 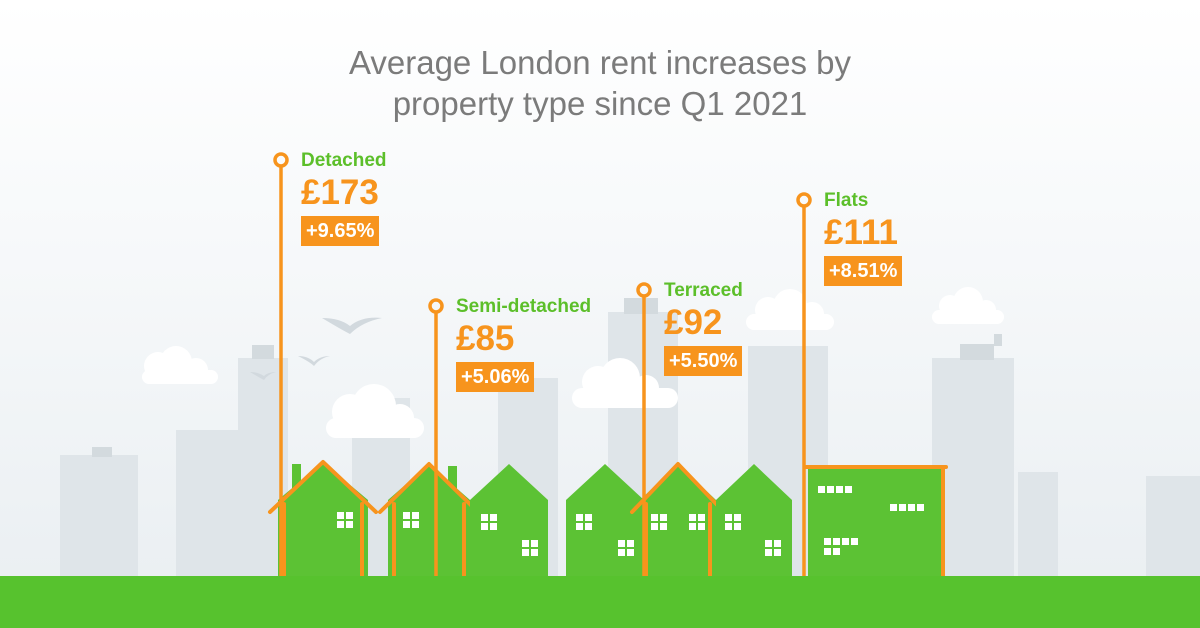 I want to click on amount-label: £111, so click(x=861, y=232).